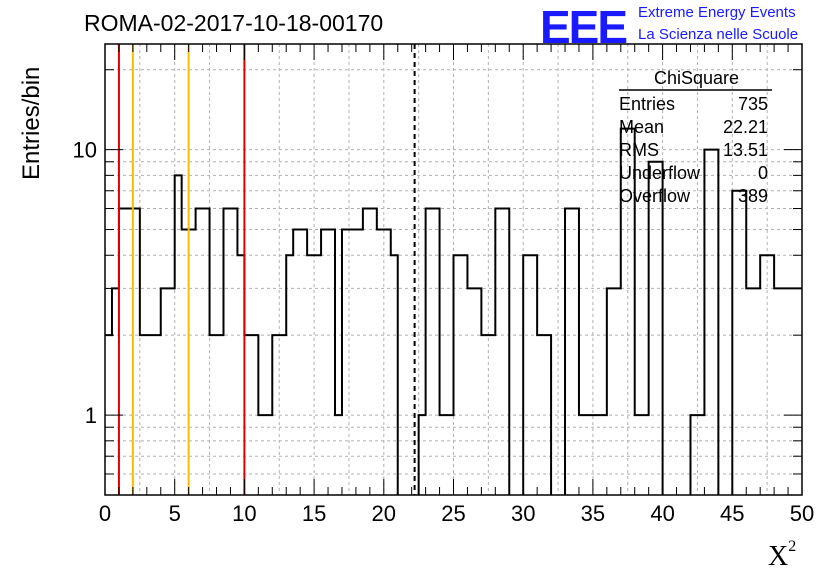  Describe the element at coordinates (384, 513) in the screenshot. I see `x-tick-label: 20` at that location.